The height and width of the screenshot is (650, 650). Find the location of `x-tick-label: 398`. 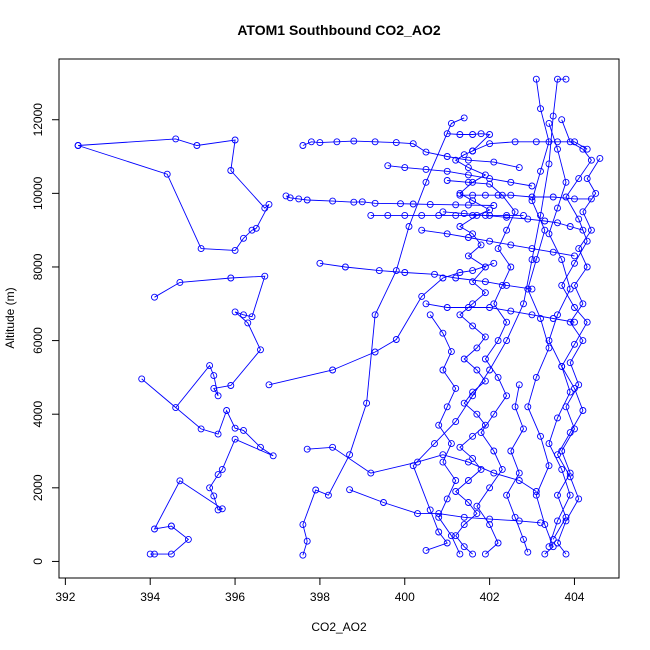

x-tick-label: 398 is located at coordinates (320, 597).